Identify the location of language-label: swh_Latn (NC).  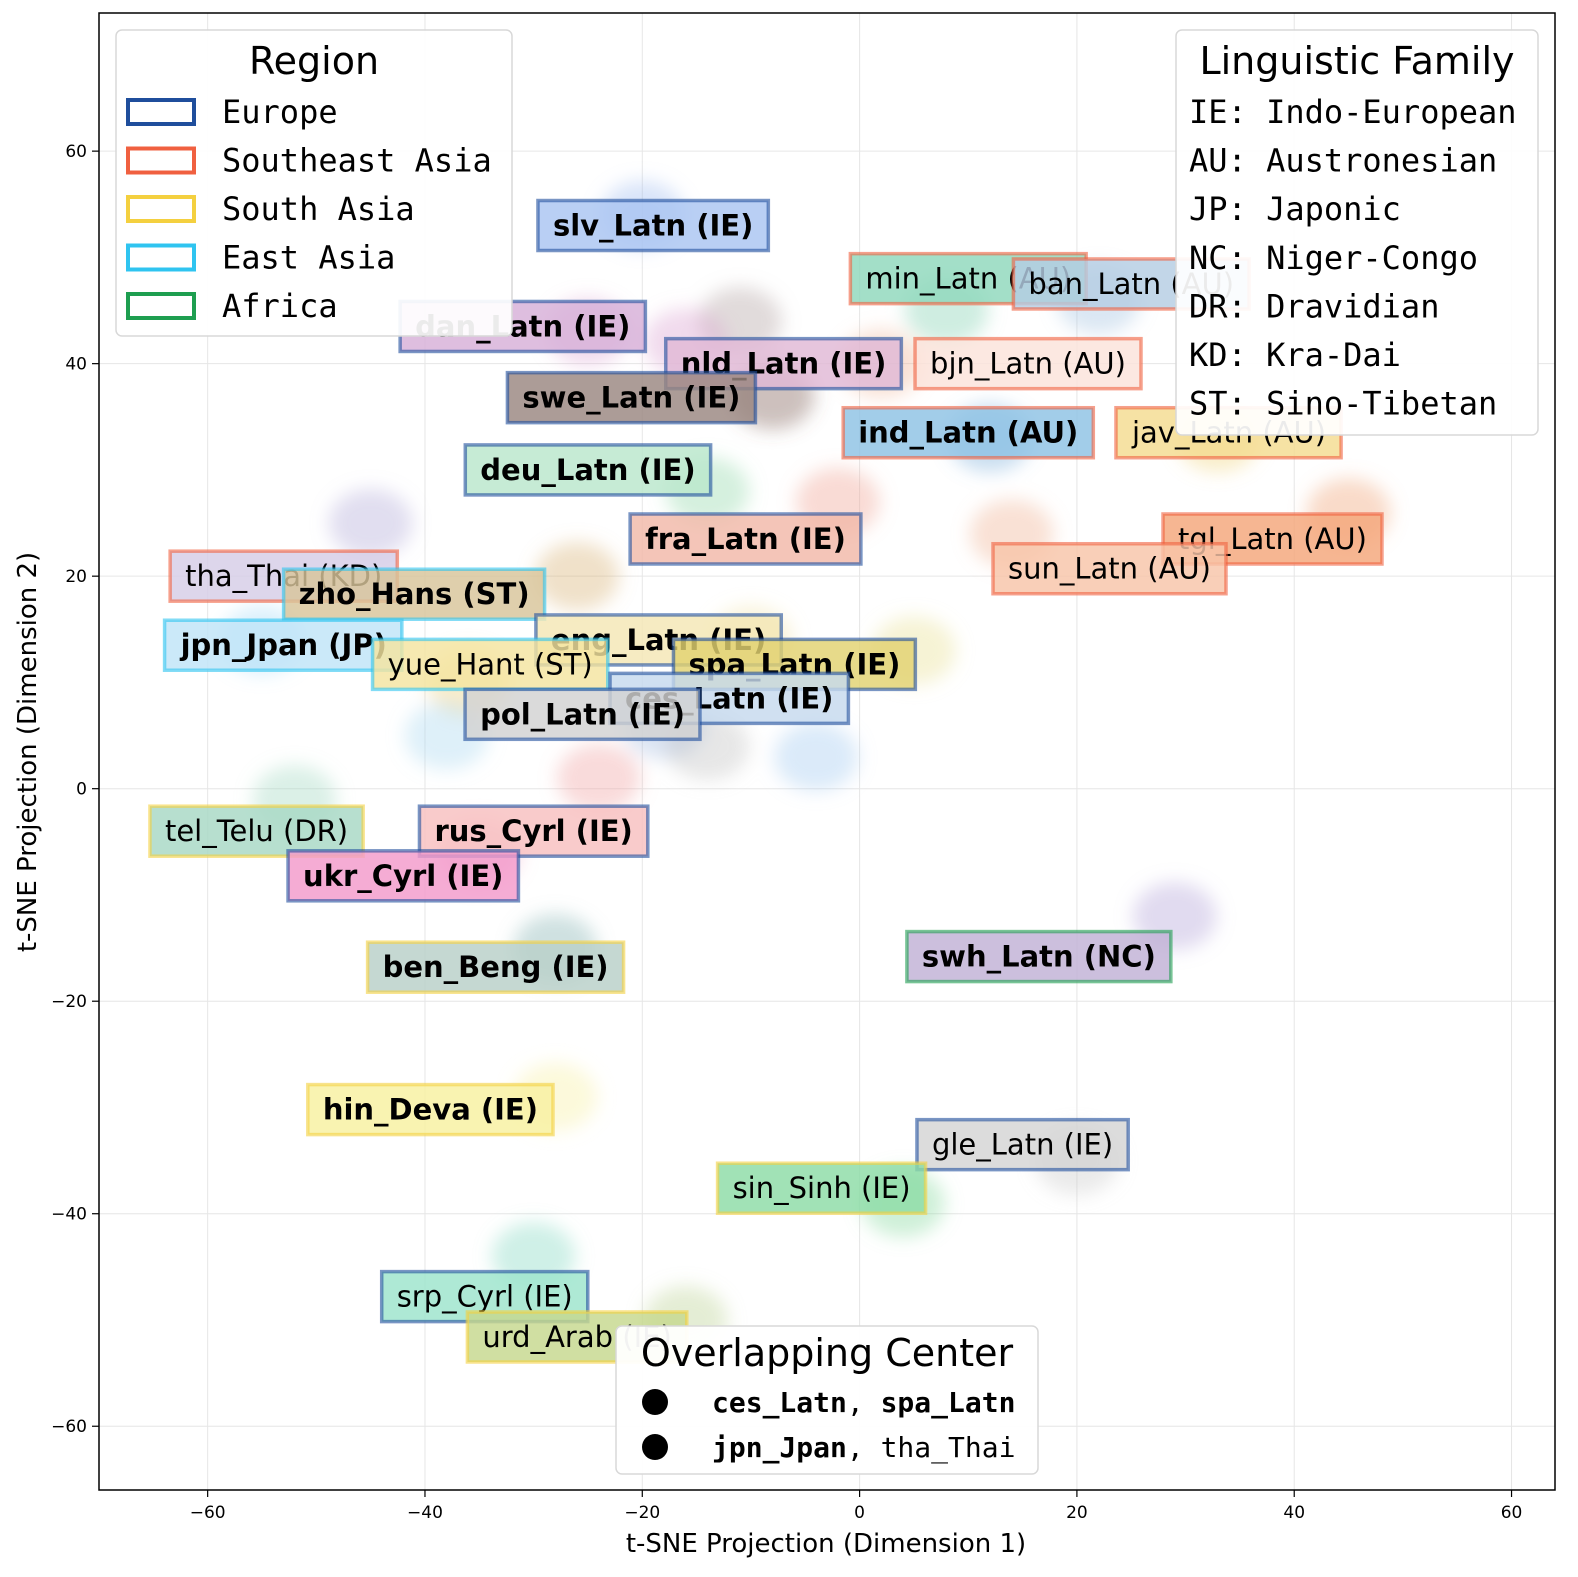
(1039, 956).